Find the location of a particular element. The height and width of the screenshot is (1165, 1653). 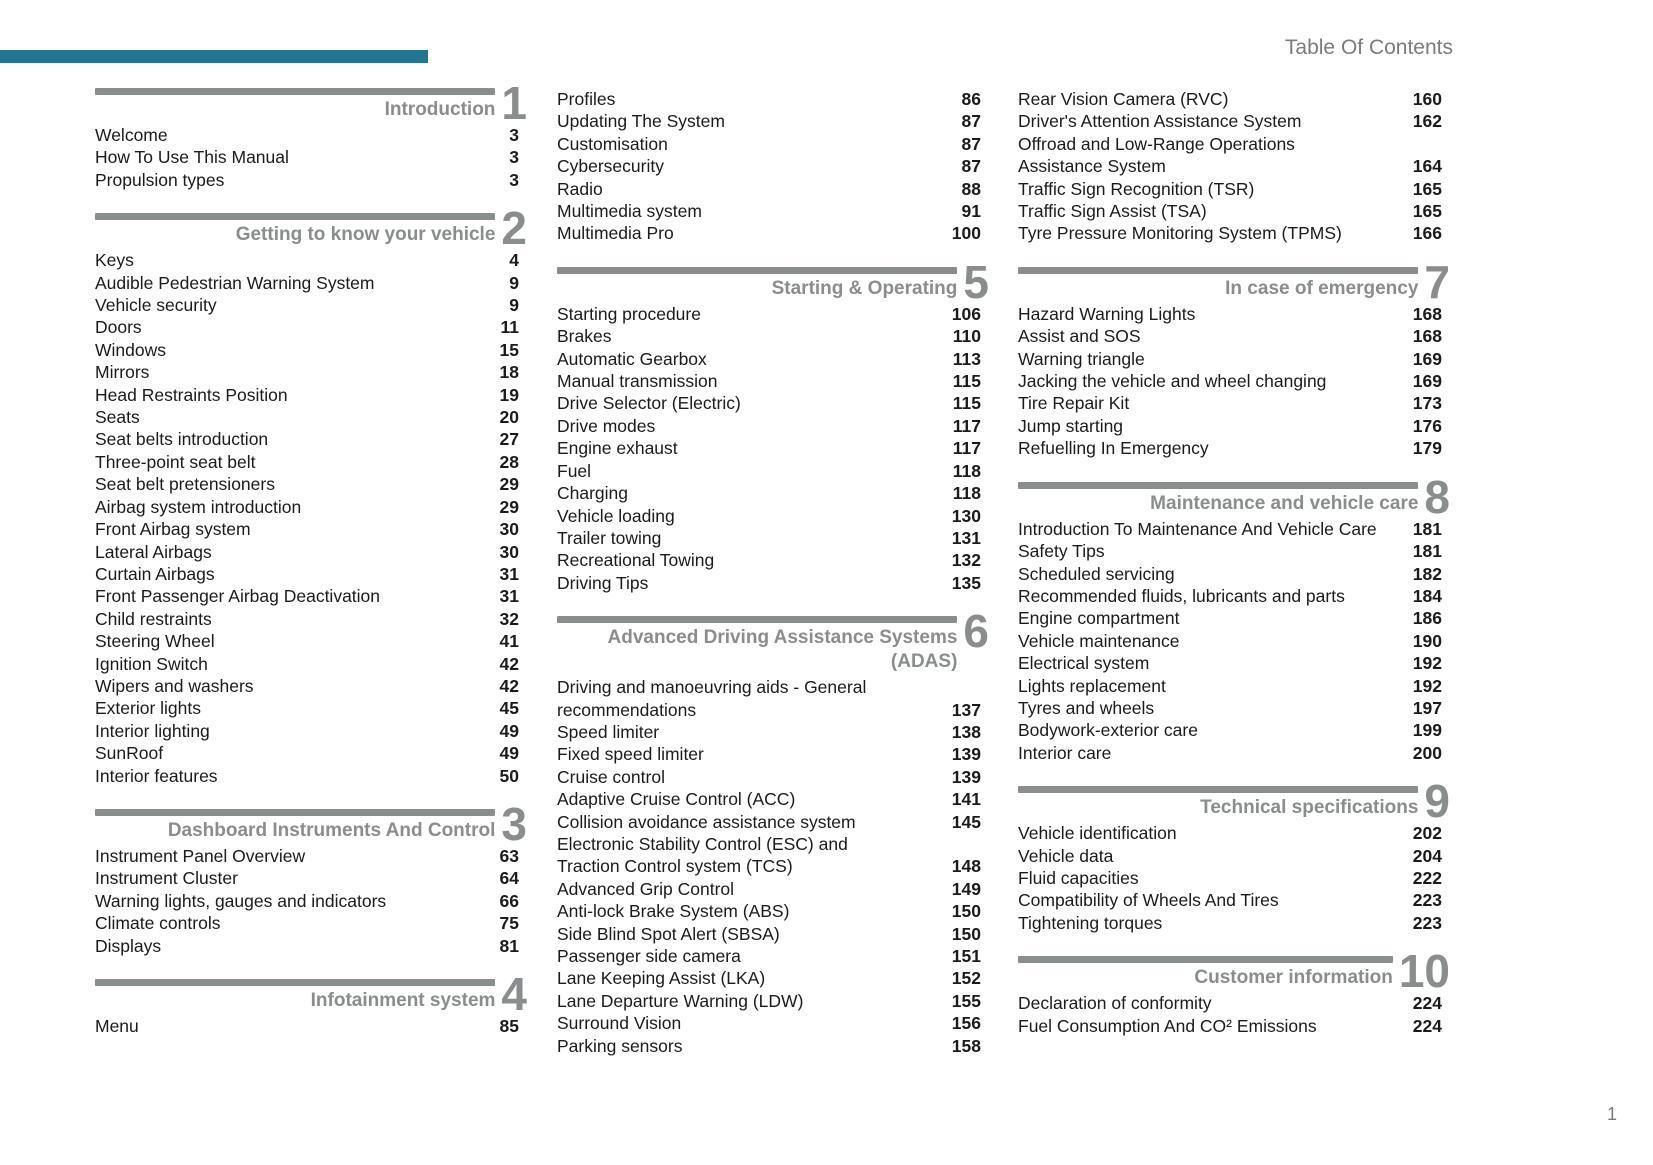

toc-entry: Automatic Gearbox 113 is located at coordinates (769, 359).